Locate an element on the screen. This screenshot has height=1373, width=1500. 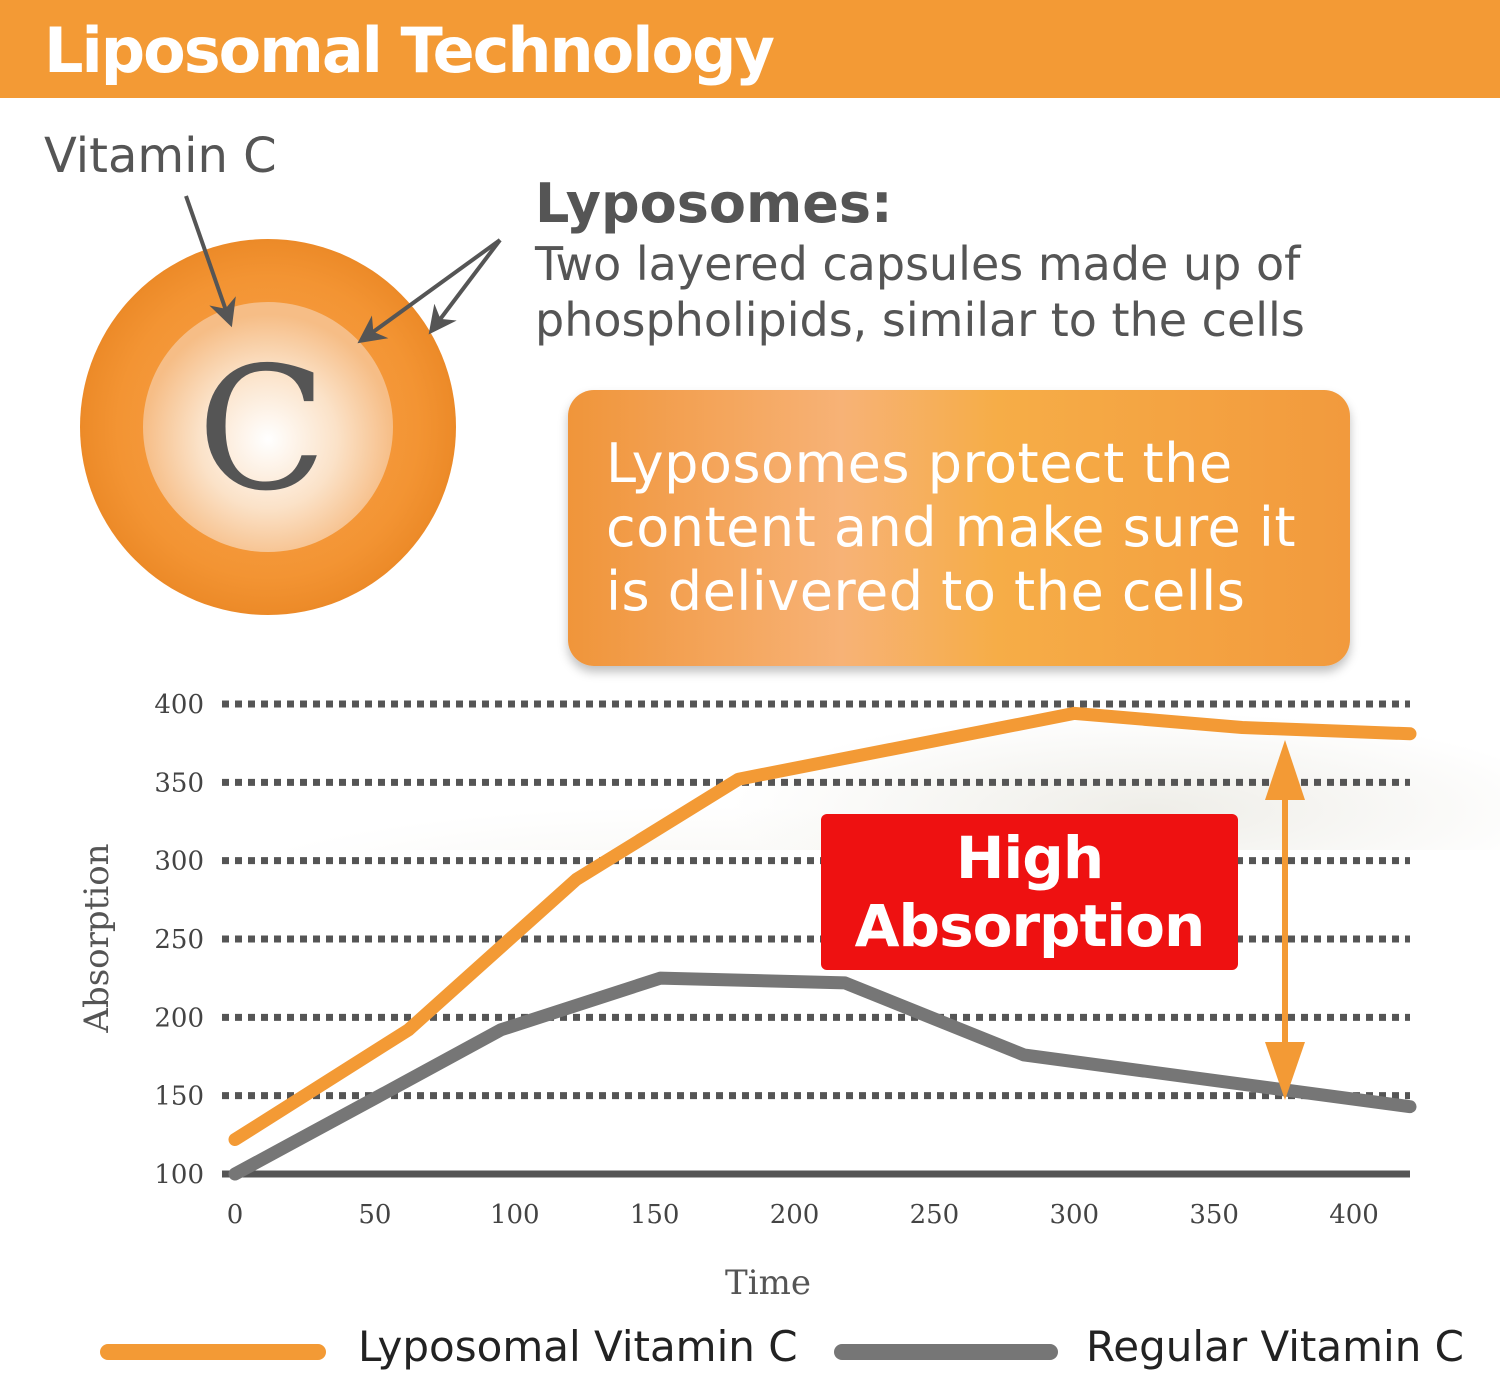
x-tick-label: 300 is located at coordinates (1074, 1215).